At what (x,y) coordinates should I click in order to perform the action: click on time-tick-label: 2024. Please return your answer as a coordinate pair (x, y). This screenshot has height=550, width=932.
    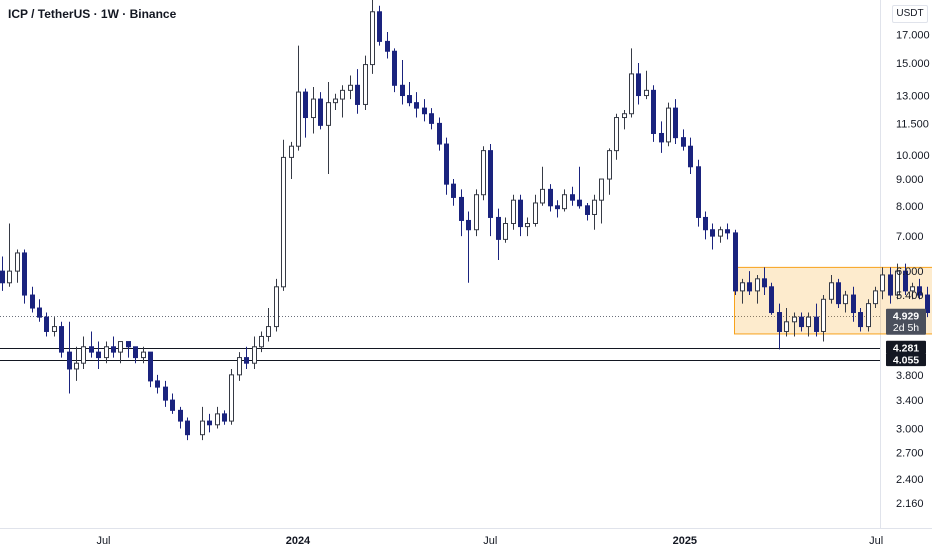
    Looking at the image, I should click on (298, 541).